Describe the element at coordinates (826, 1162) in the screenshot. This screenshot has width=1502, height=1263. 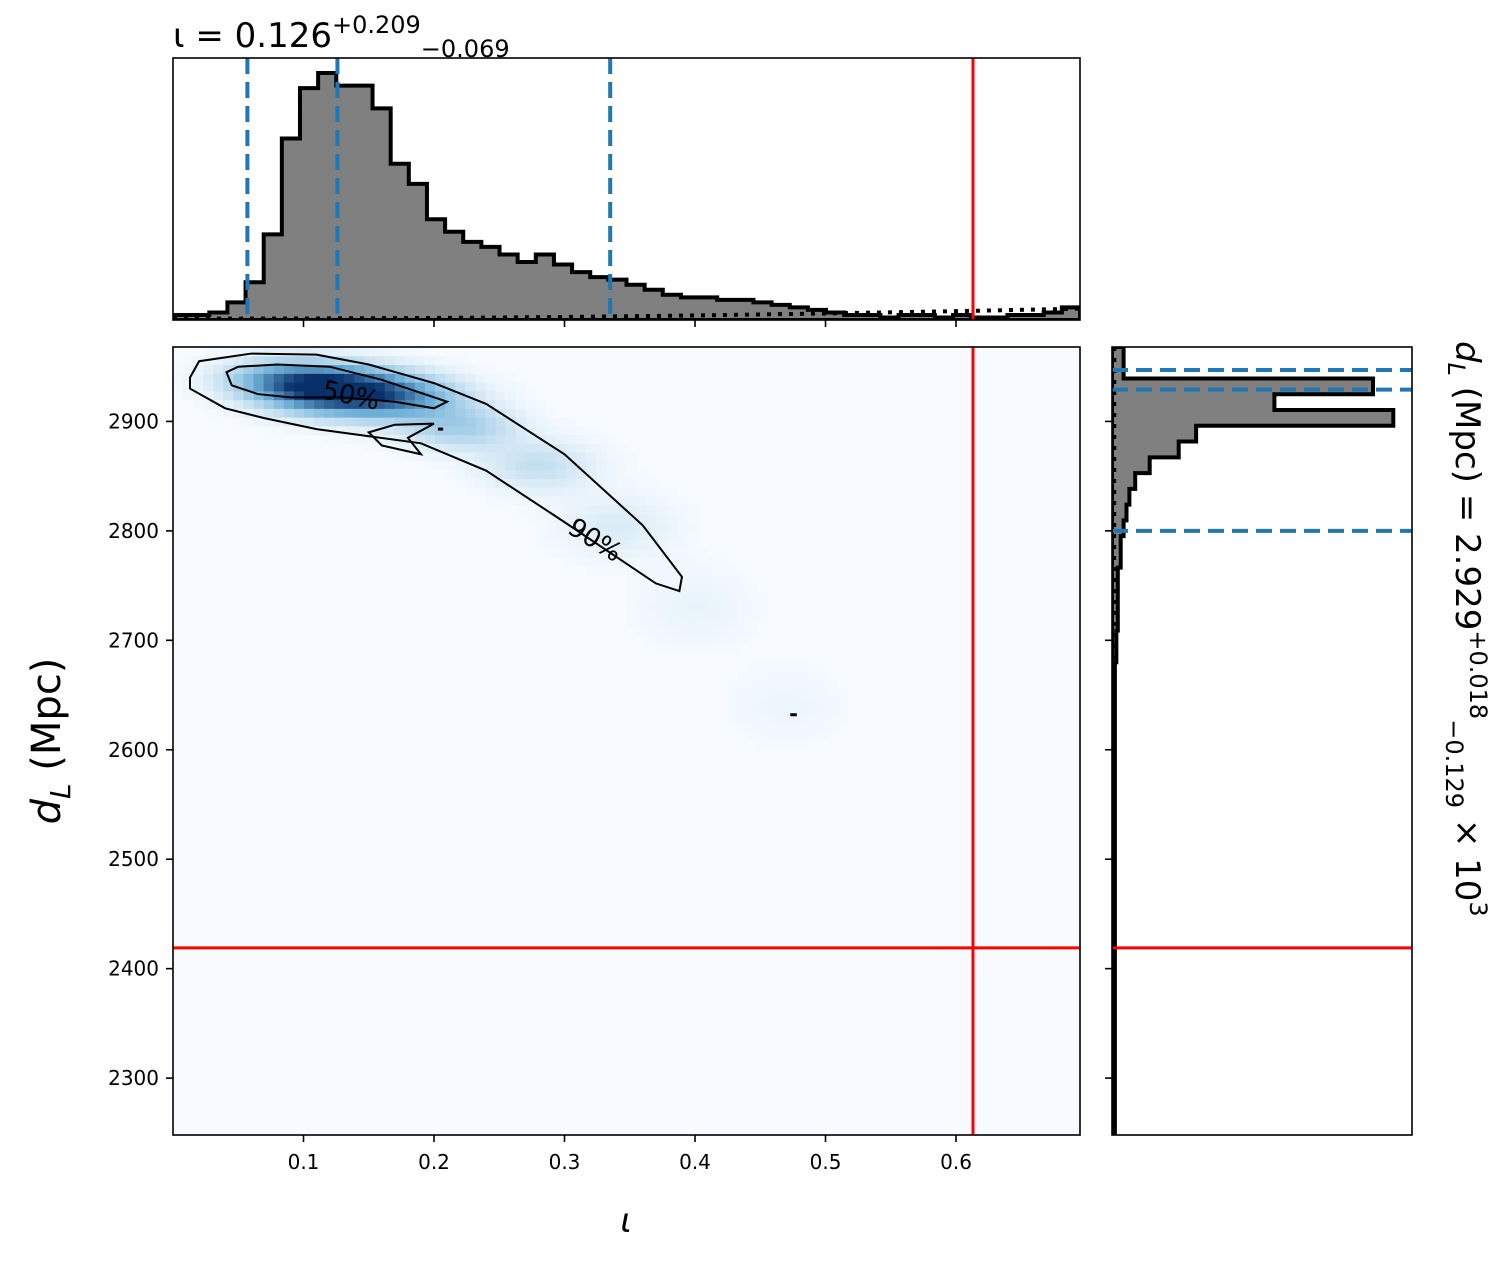
I see `x-tick-label-4: 0.5` at that location.